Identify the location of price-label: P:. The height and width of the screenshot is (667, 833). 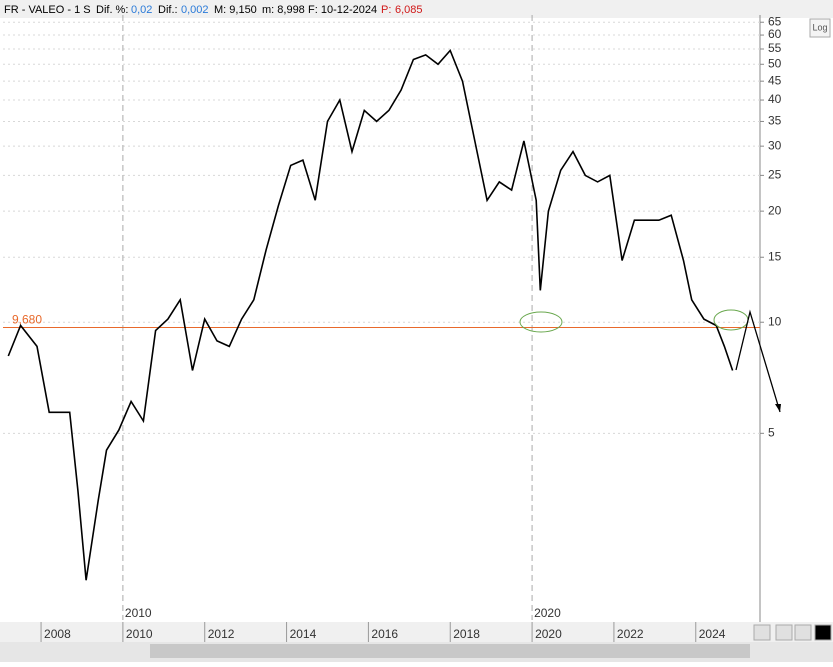
(386, 10).